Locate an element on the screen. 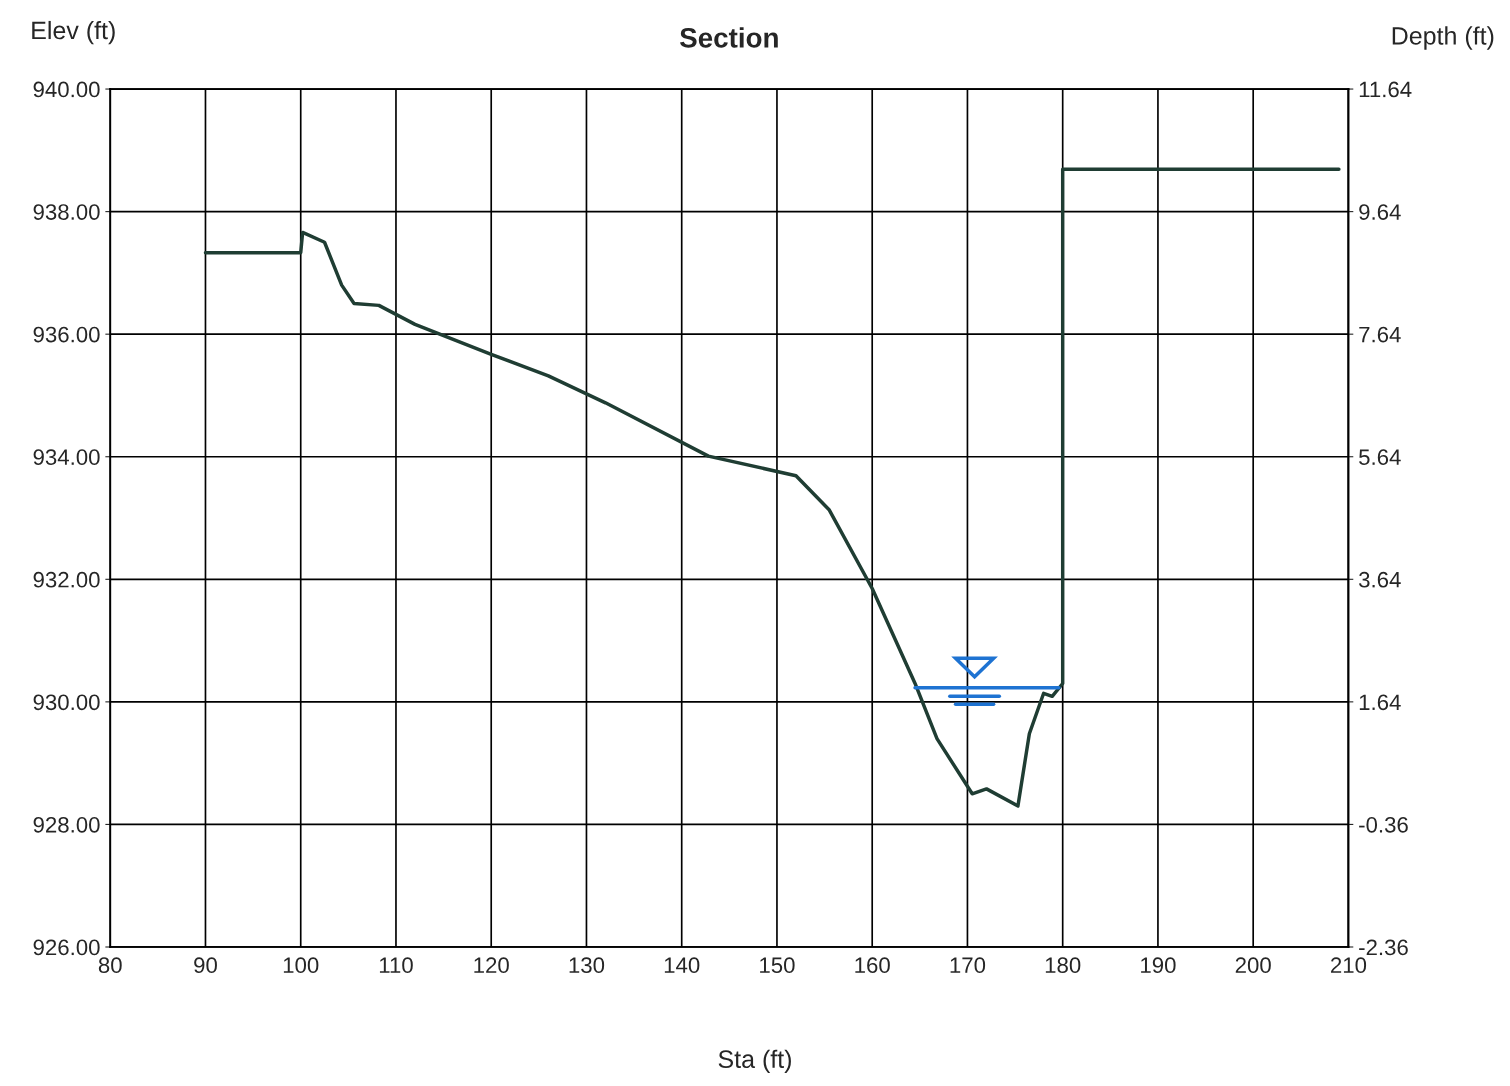 The height and width of the screenshot is (1086, 1510). x-tick-label: 110 is located at coordinates (396, 965).